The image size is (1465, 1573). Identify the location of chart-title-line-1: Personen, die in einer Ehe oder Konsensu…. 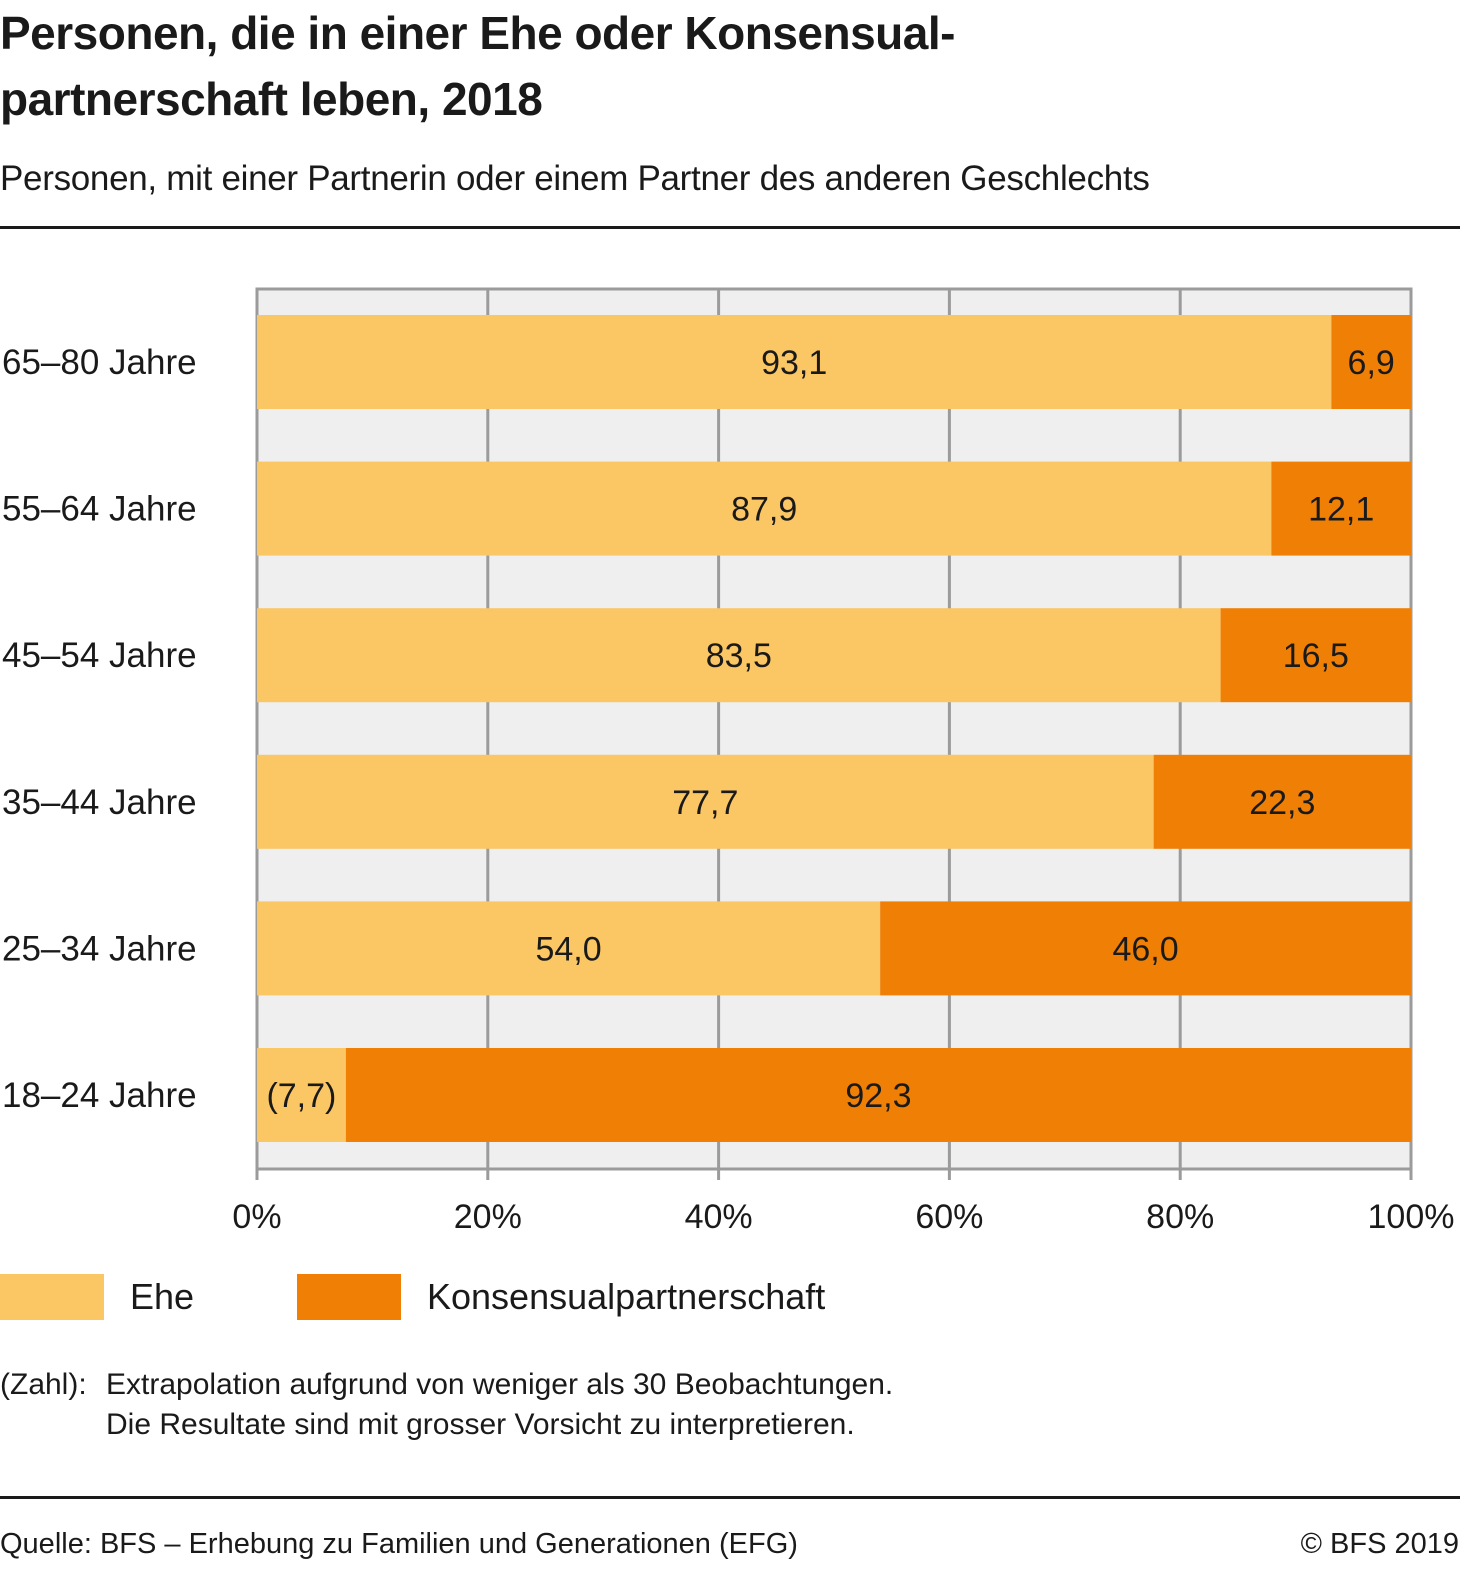
(477, 33).